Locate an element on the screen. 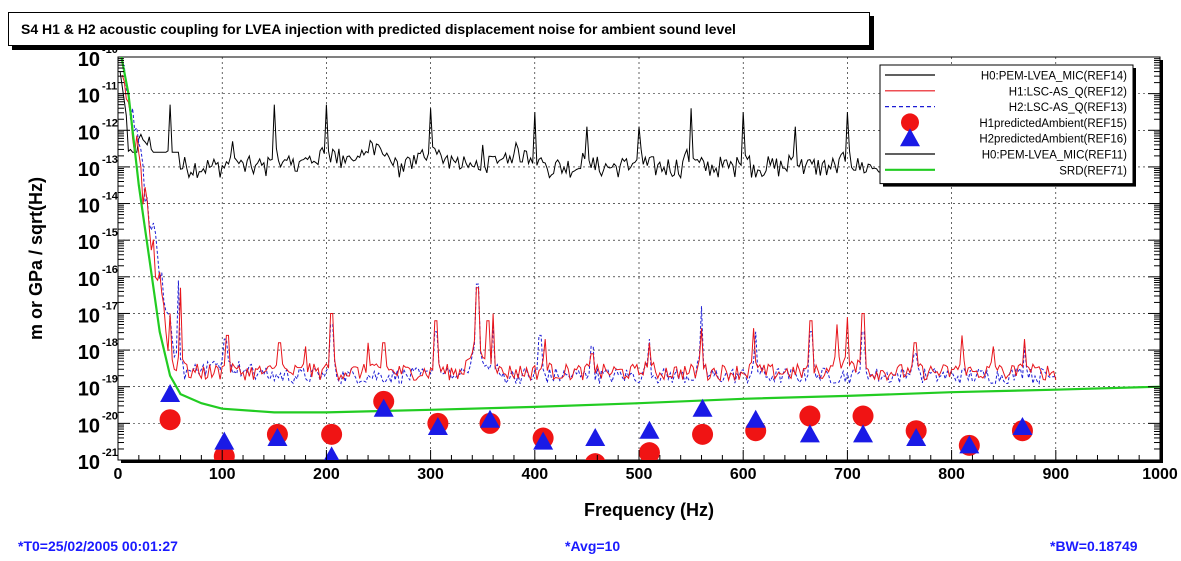  legend-label: H1predictedAmbient(REF15) is located at coordinates (1053, 124).